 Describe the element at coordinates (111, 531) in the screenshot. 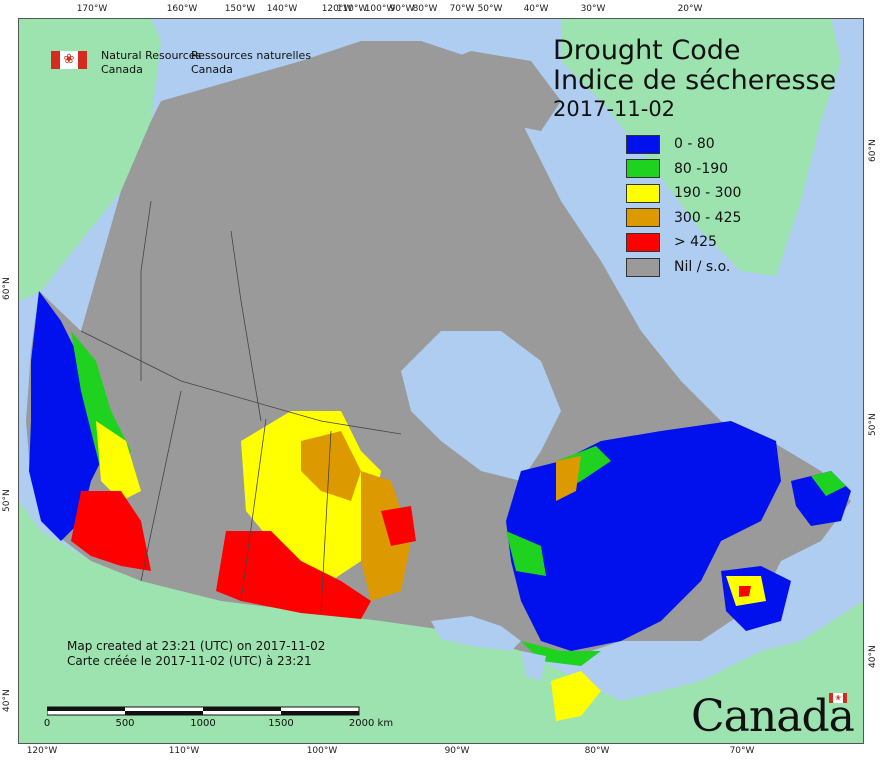

I see `bc-extreme-dc` at that location.